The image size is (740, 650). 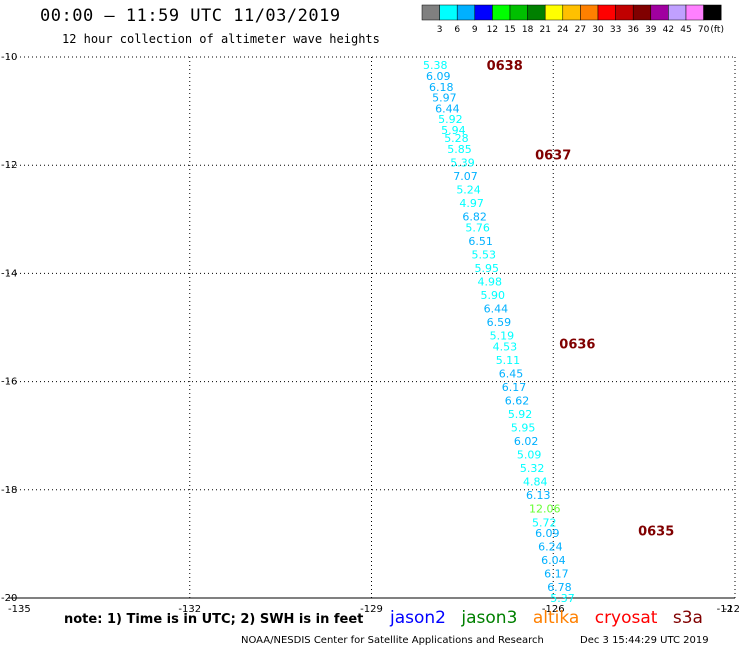 I want to click on wave-height-value: 6.59, so click(x=499, y=322).